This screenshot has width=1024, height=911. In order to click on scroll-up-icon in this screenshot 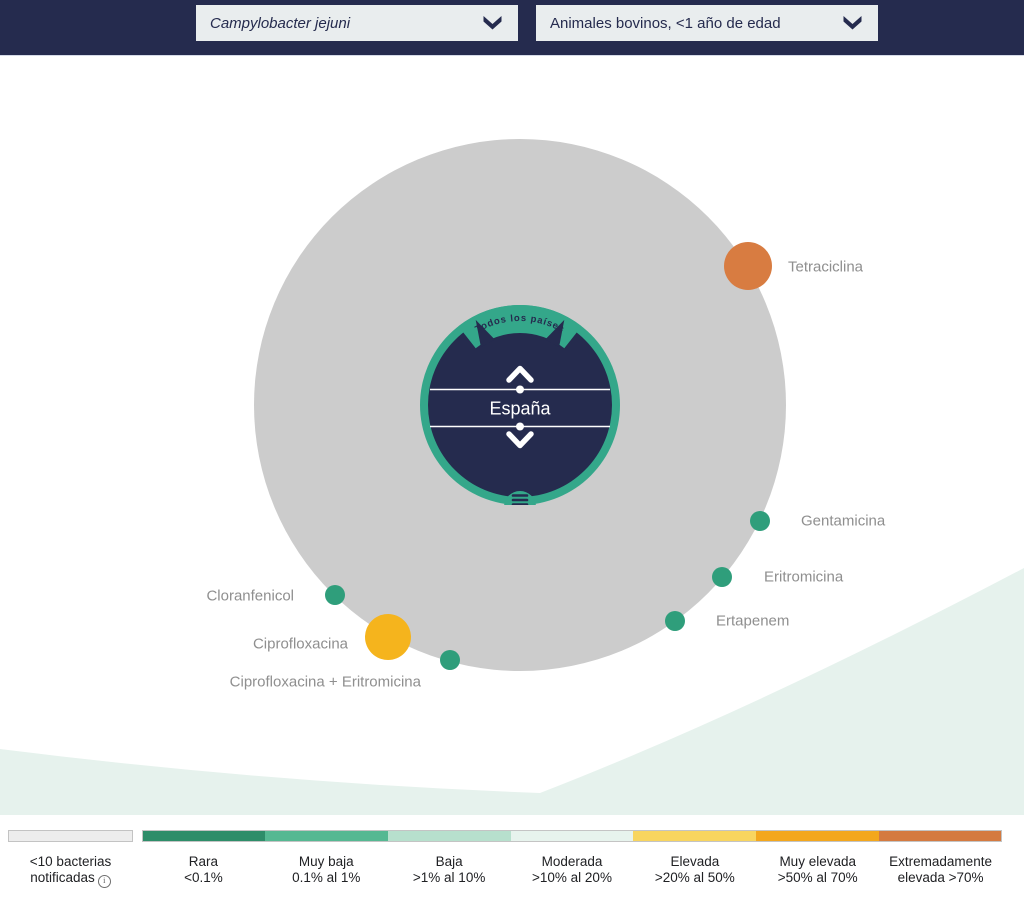, I will do `click(520, 374)`.